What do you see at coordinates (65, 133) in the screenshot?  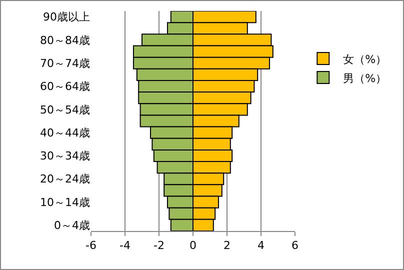 I see `y-tick-label: 40～44歳` at bounding box center [65, 133].